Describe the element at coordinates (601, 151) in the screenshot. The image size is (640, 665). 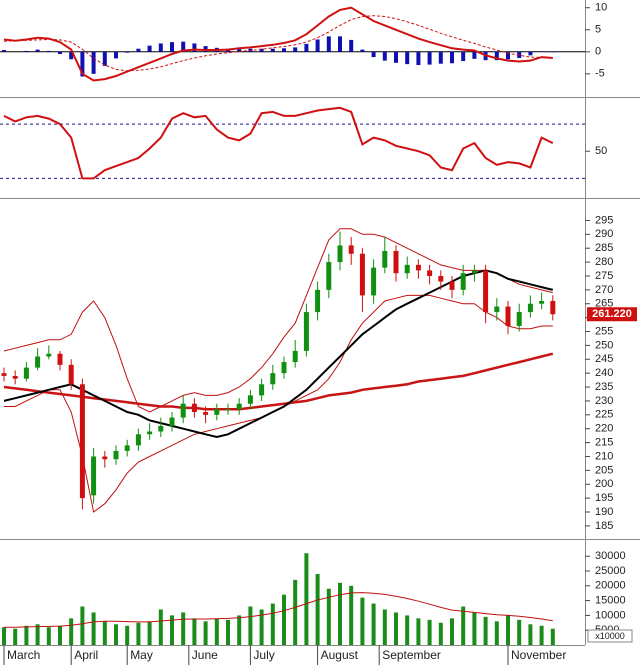
I see `y-tick-label: 50` at that location.